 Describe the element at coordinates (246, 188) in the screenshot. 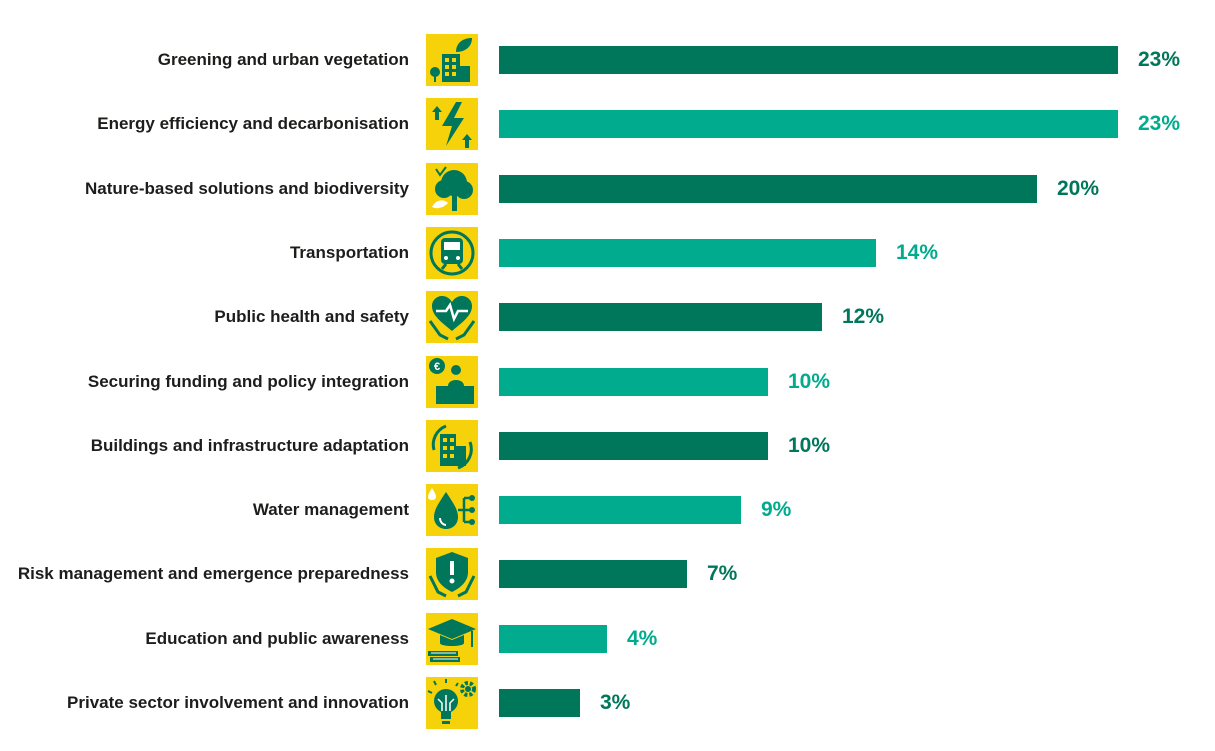

I see `category-label: Nature-based solutions and biodiversity` at that location.